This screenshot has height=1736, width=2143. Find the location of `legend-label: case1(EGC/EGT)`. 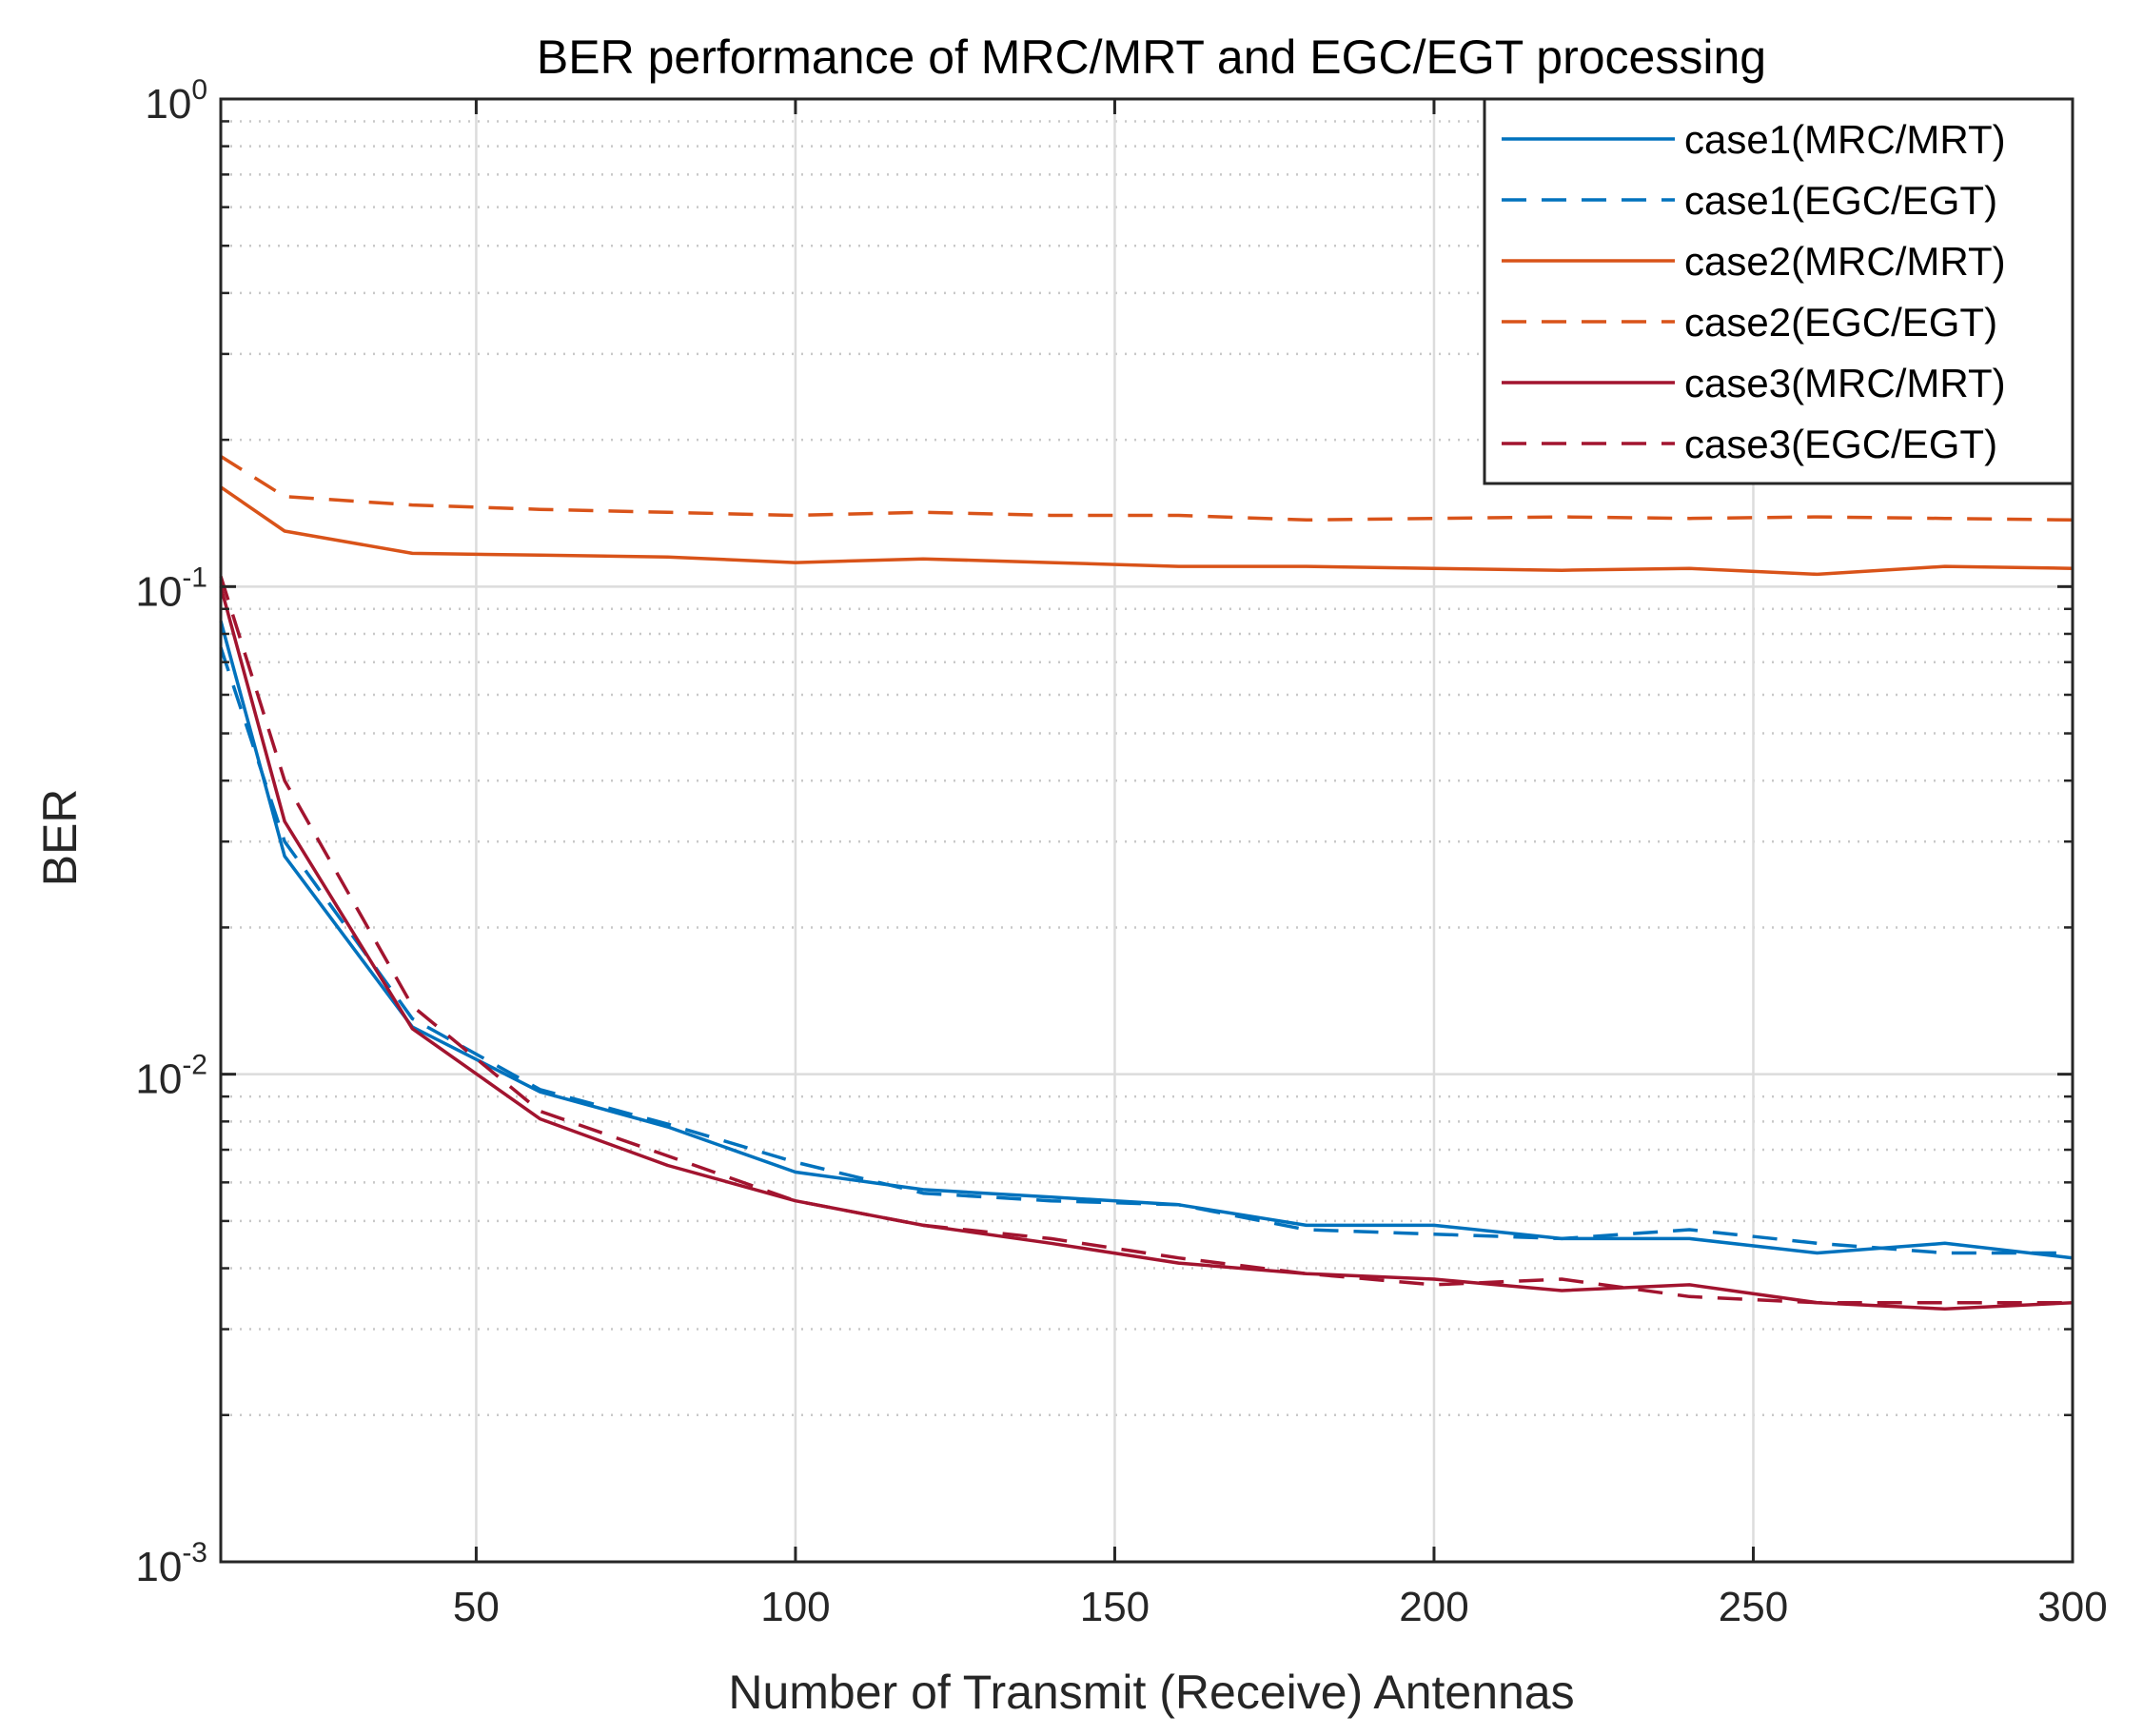

legend-label: case1(EGC/EGT) is located at coordinates (1840, 200).